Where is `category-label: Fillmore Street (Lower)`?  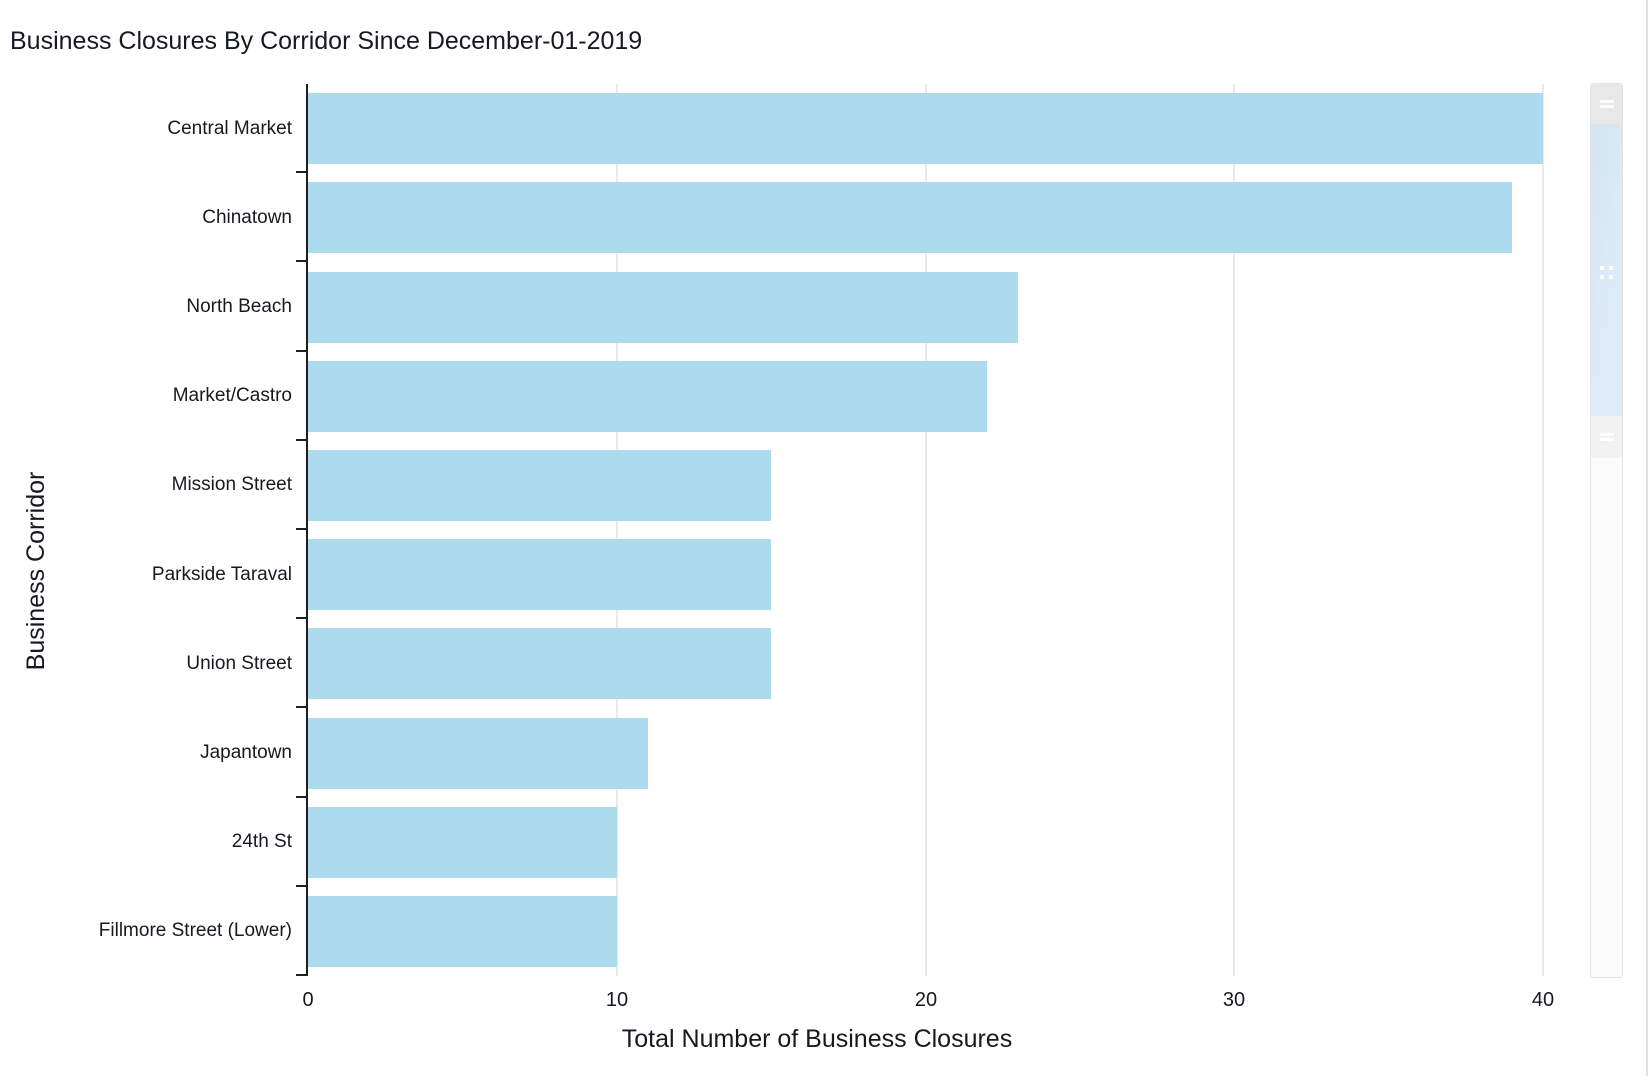 category-label: Fillmore Street (Lower) is located at coordinates (195, 930).